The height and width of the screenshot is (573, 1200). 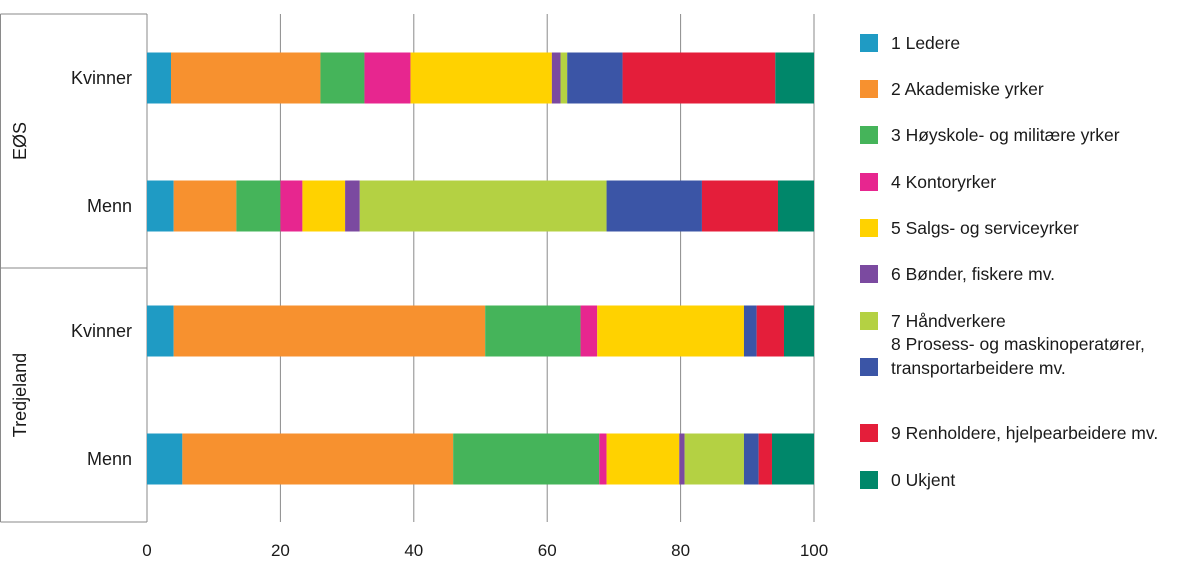 What do you see at coordinates (1024, 433) in the screenshot?
I see `legend-label: 9 Renholdere, hjelpearbeidere mv.` at bounding box center [1024, 433].